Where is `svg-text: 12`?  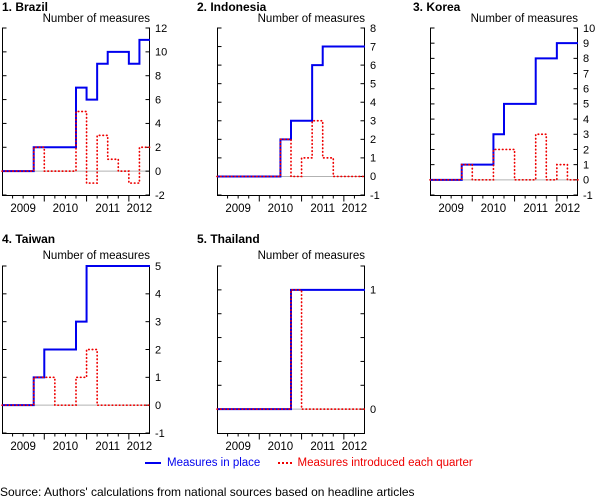
svg-text: 12 is located at coordinates (161, 29).